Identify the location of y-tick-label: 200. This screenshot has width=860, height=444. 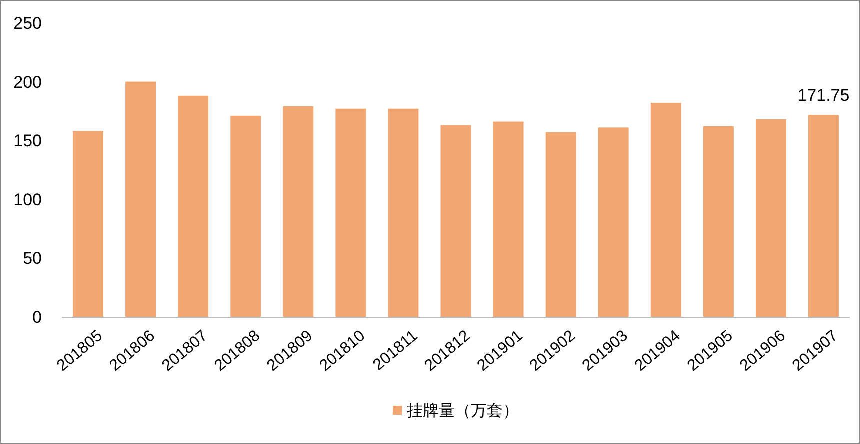
(28, 82).